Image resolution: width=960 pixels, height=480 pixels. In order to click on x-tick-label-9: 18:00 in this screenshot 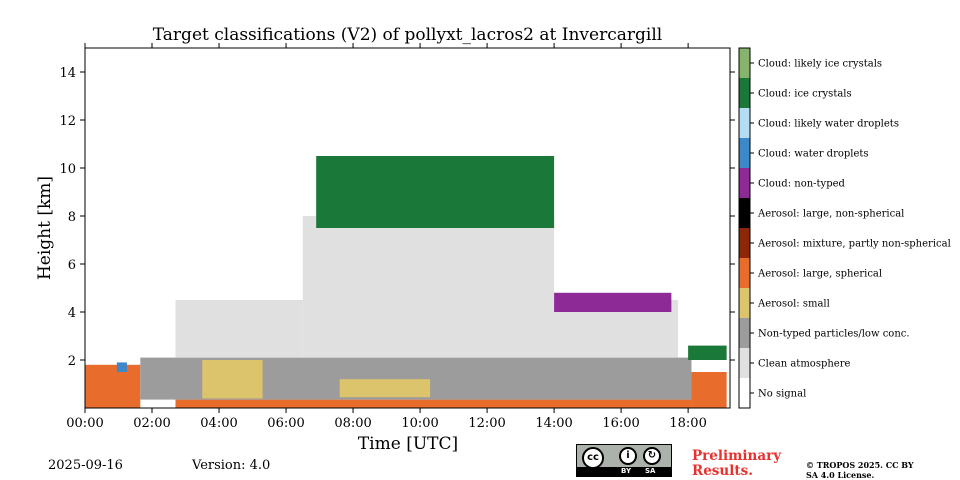, I will do `click(687, 423)`.